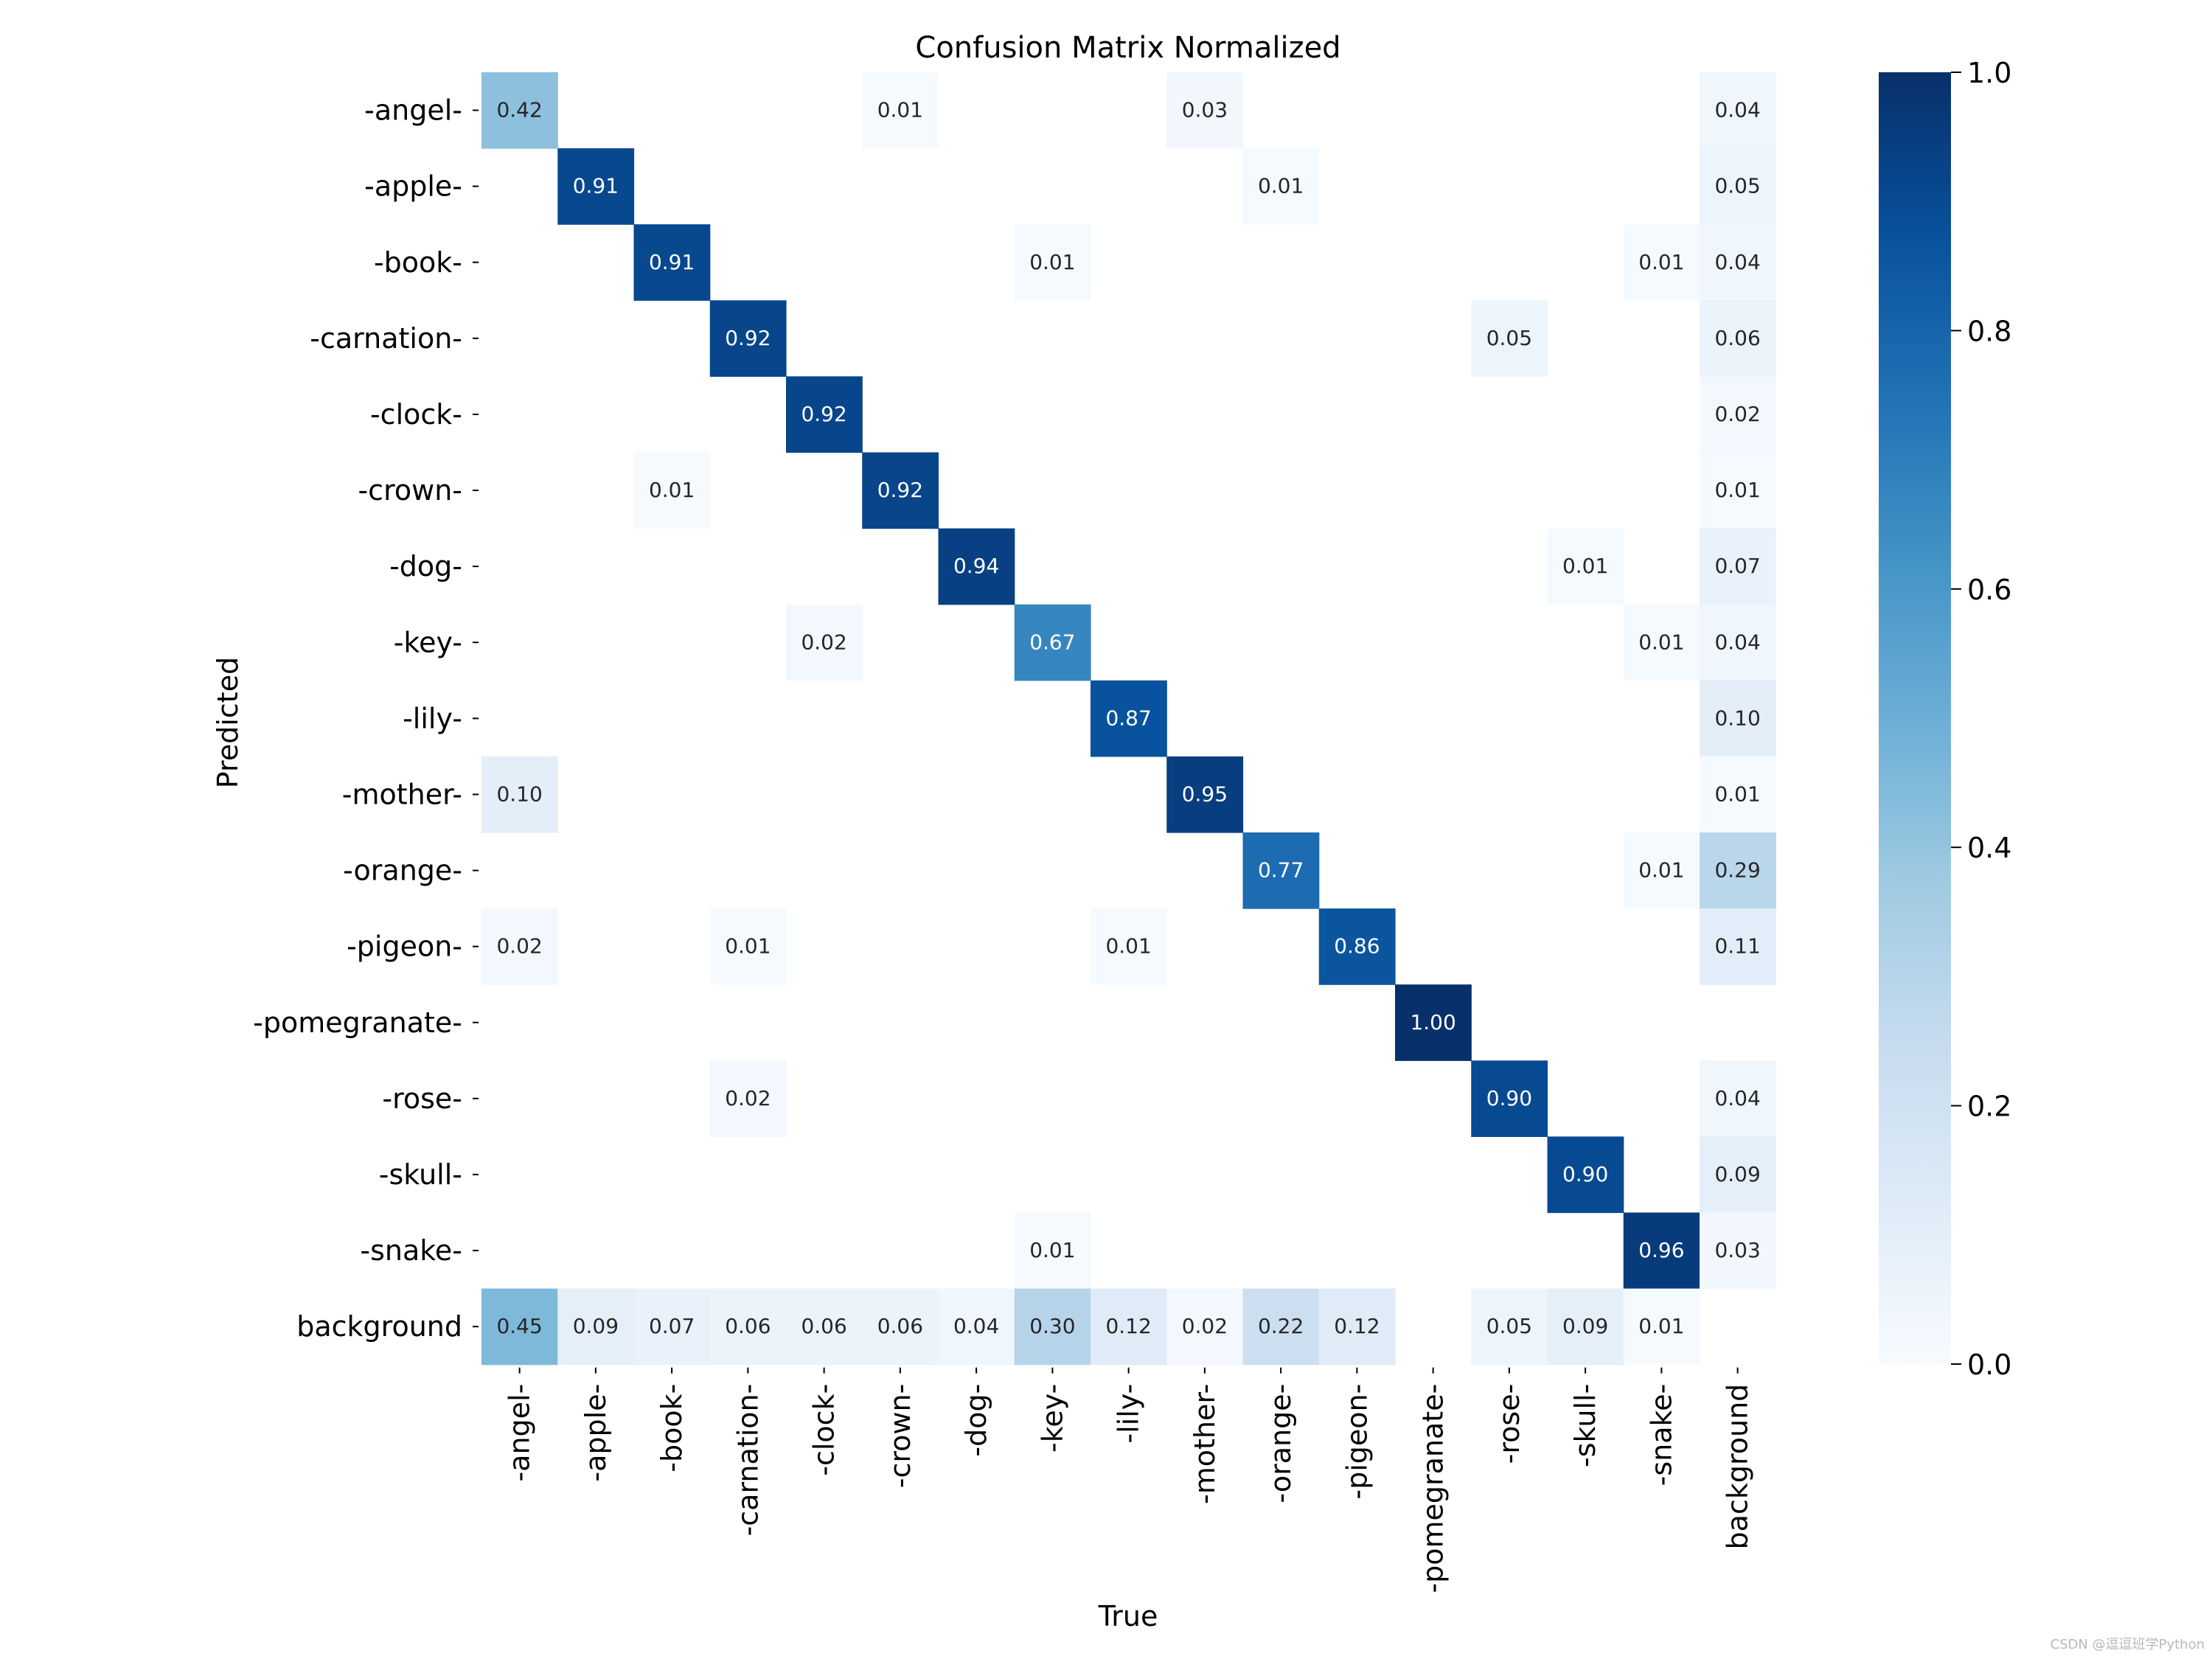 Image resolution: width=2212 pixels, height=1659 pixels. I want to click on x-tick-label: background, so click(1738, 1467).